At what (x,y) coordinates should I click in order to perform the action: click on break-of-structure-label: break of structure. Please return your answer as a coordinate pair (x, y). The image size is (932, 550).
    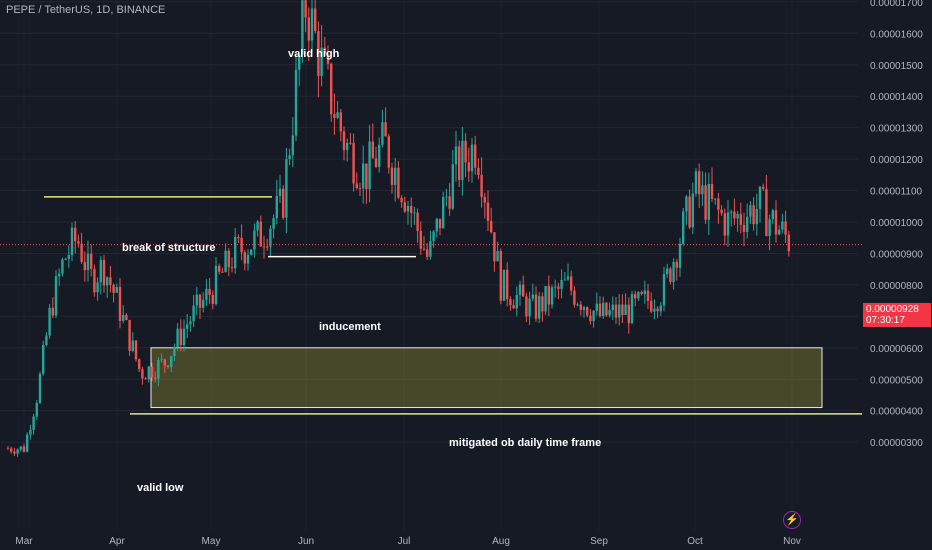
    Looking at the image, I should click on (169, 248).